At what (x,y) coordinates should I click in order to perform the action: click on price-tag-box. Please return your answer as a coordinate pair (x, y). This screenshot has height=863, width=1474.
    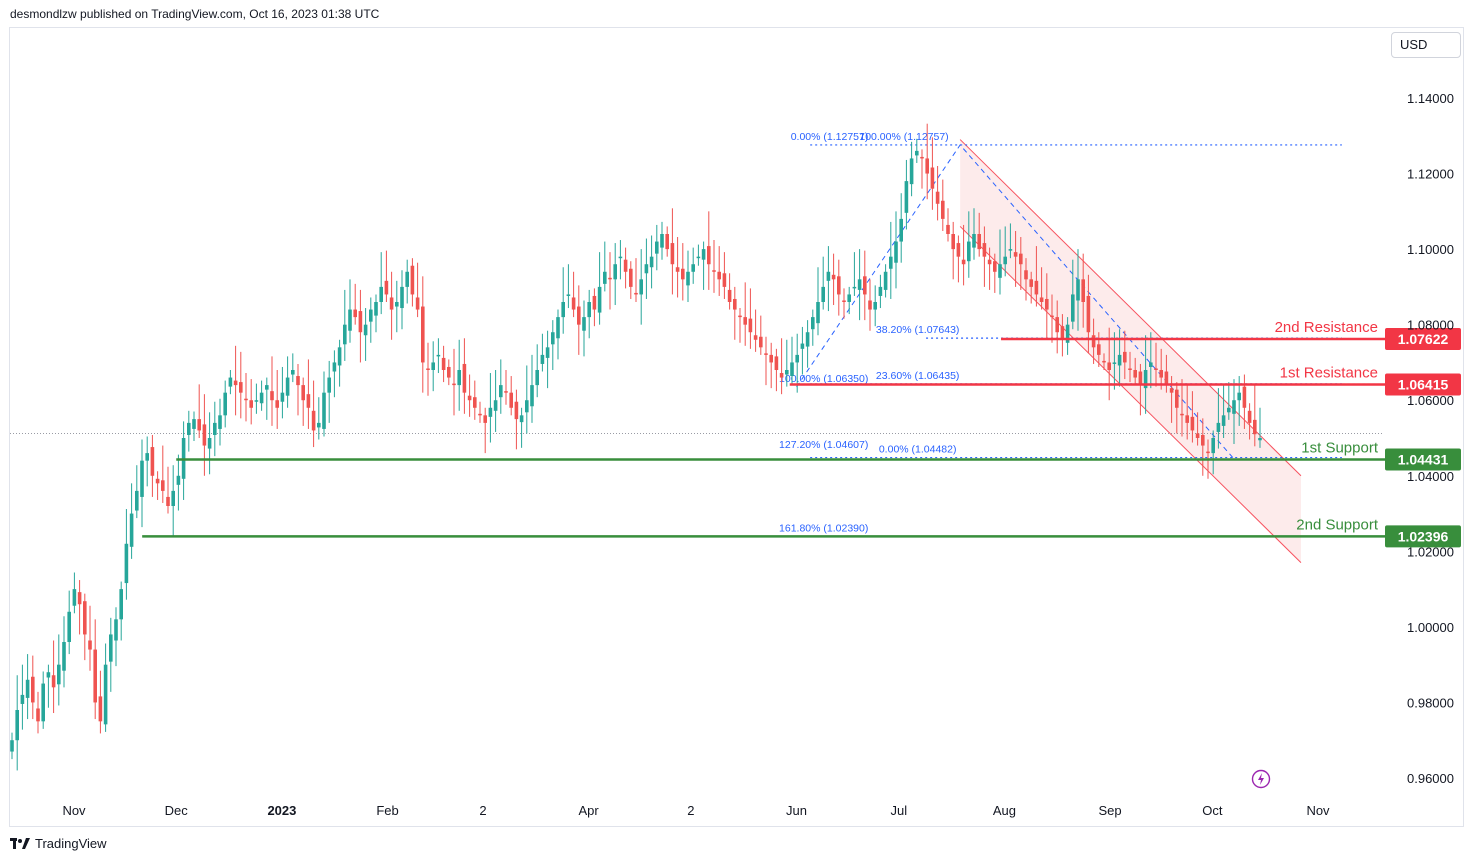
    Looking at the image, I should click on (1423, 384).